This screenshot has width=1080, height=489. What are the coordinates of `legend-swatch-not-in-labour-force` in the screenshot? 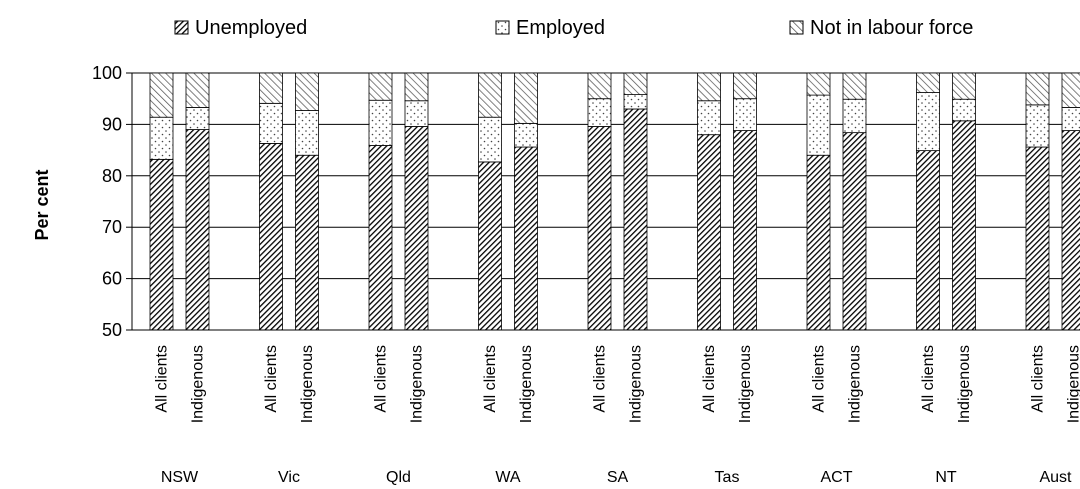 It's located at (796, 27).